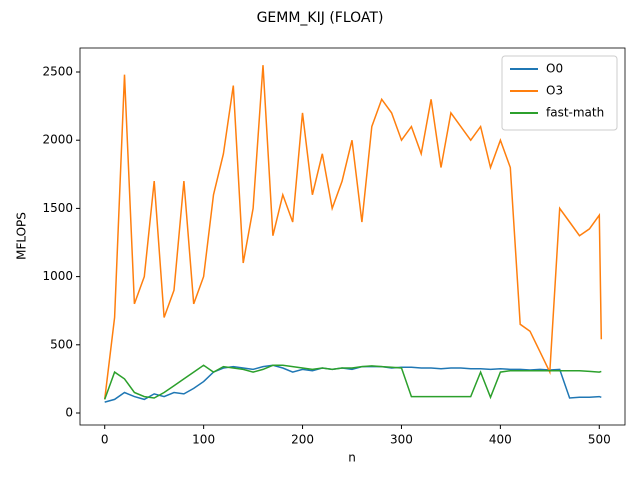 Image resolution: width=640 pixels, height=480 pixels. What do you see at coordinates (554, 91) in the screenshot?
I see `legend-label: O3` at bounding box center [554, 91].